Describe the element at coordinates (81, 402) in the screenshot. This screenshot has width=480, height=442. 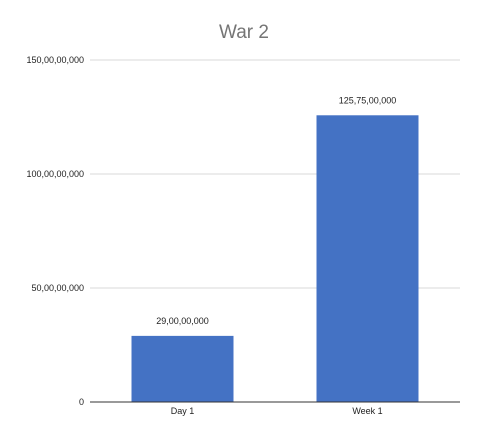
I see `y-tick-label: 0` at that location.